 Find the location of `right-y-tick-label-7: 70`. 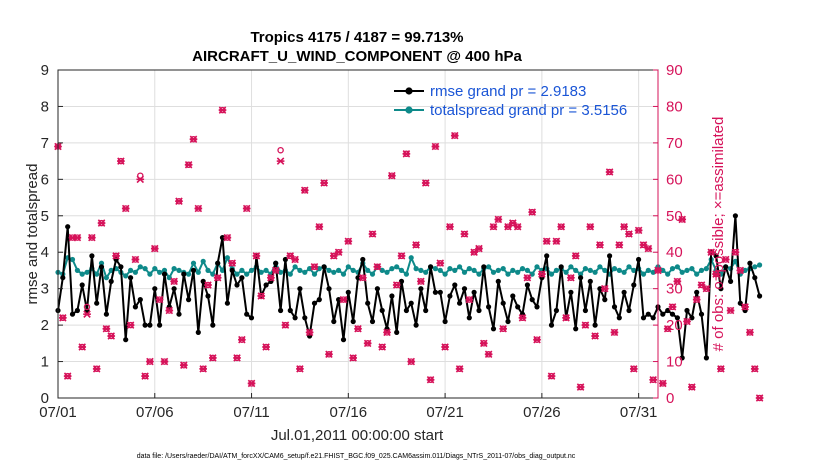

right-y-tick-label-7: 70 is located at coordinates (674, 143).